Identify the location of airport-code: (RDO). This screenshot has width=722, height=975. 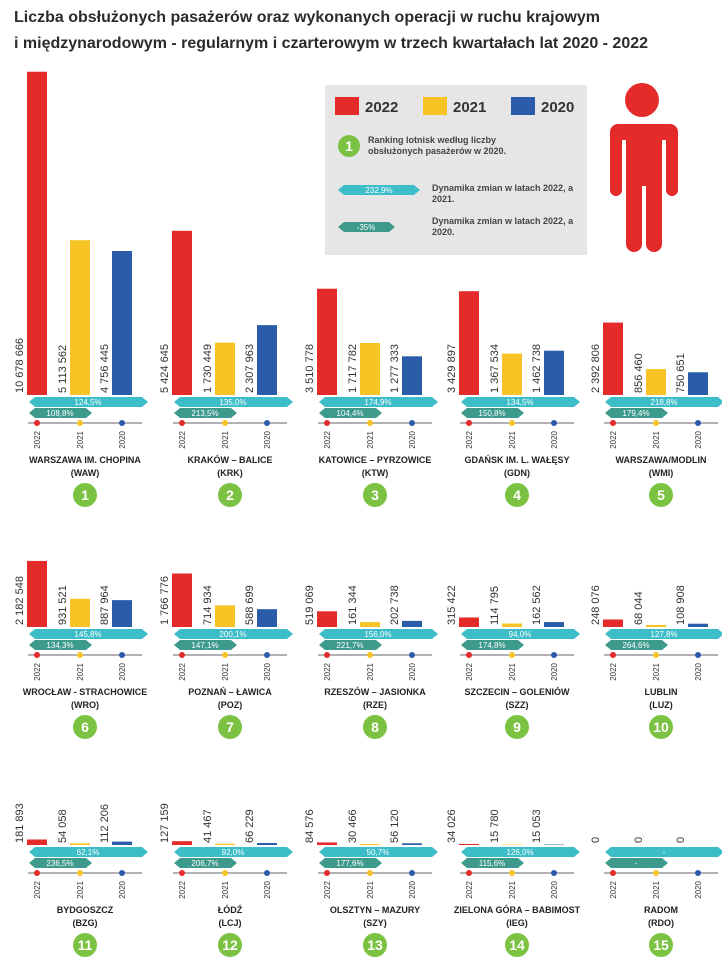
(661, 923).